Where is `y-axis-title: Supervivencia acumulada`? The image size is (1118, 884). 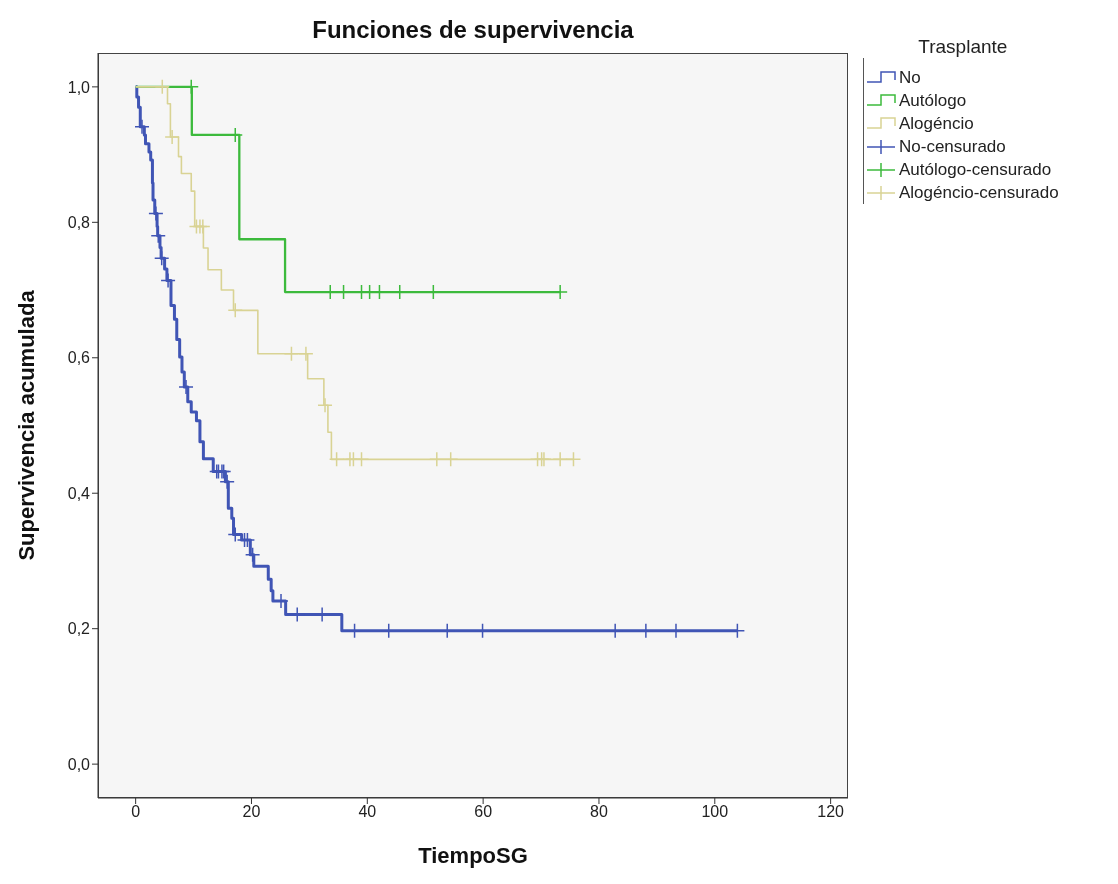 y-axis-title: Supervivencia acumulada is located at coordinates (26, 425).